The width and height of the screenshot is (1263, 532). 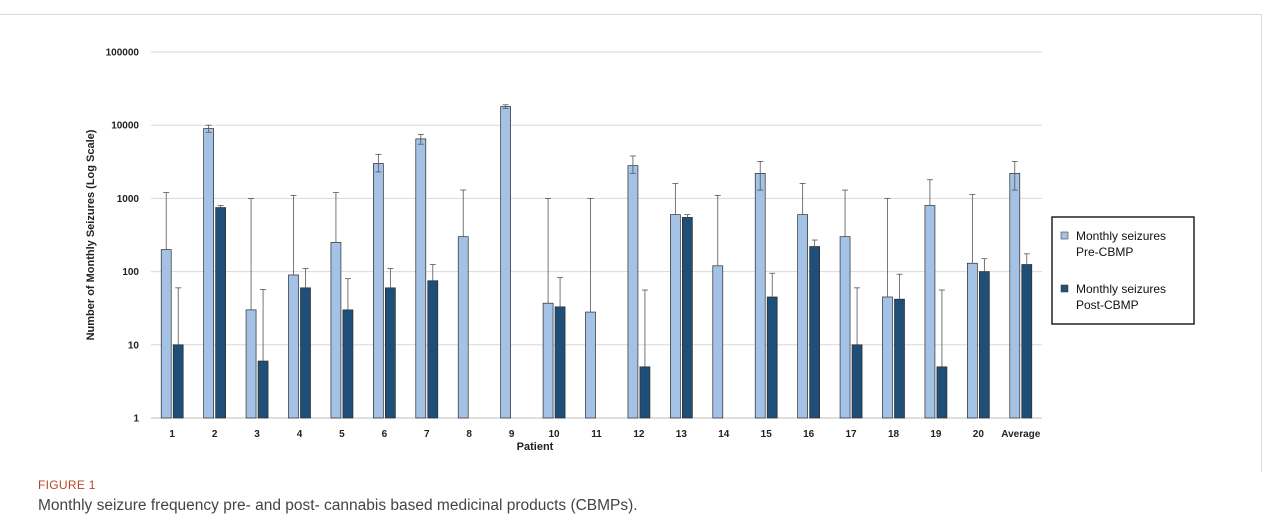 What do you see at coordinates (128, 199) in the screenshot?
I see `y-tick-label: 1000` at bounding box center [128, 199].